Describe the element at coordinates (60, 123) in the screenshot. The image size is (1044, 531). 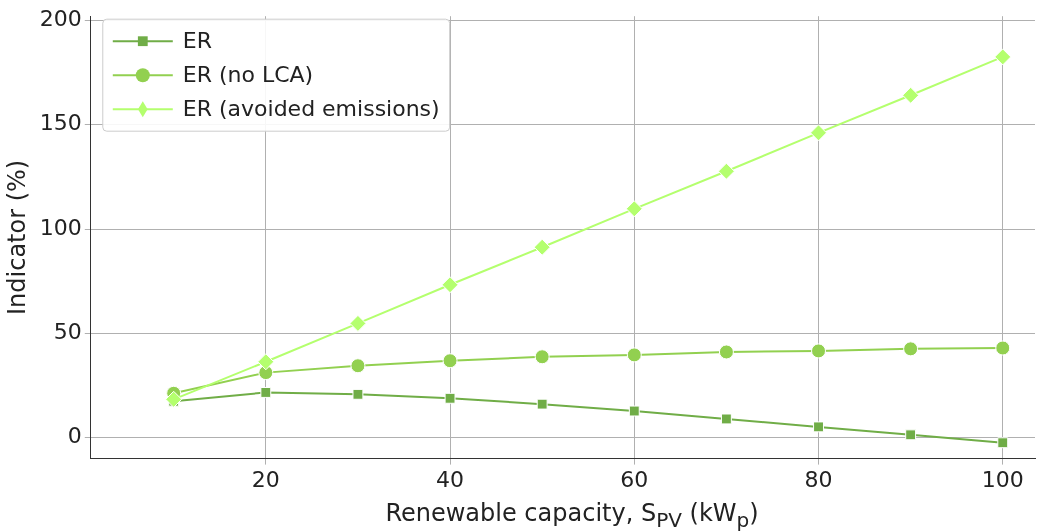
I see `y-tick-label: 150` at that location.